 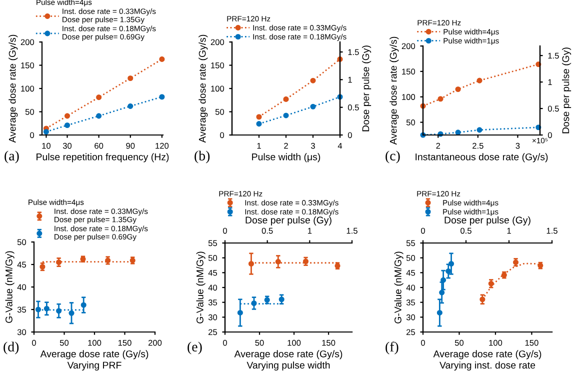 I want to click on x-axis-title: Pulse repetition frequency (Hz), so click(x=102, y=157).